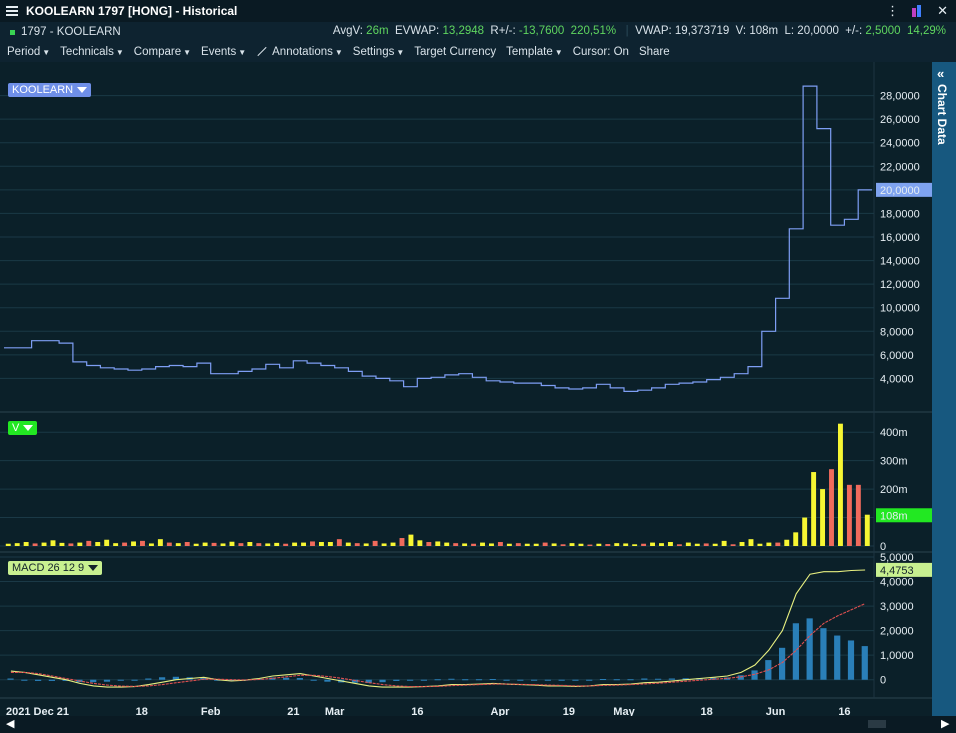 This screenshot has height=733, width=956. Describe the element at coordinates (50, 90) in the screenshot. I see `price-legend-chip: KOOLEARN` at that location.